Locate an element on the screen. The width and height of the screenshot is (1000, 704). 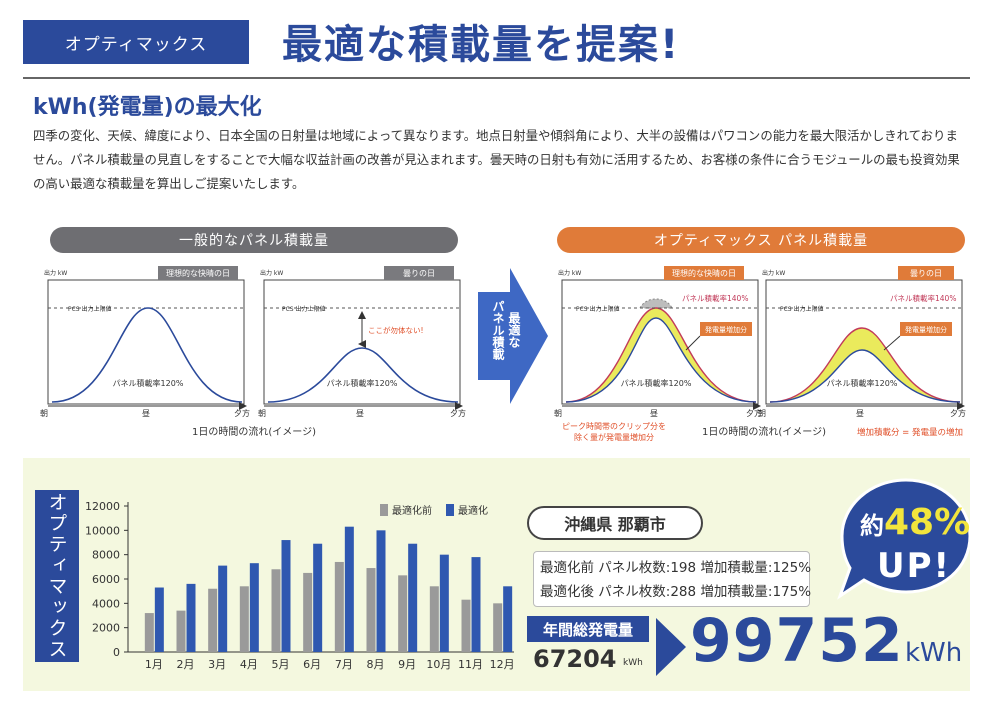
annual-generation-label: 年間総発電量 is located at coordinates (588, 629).